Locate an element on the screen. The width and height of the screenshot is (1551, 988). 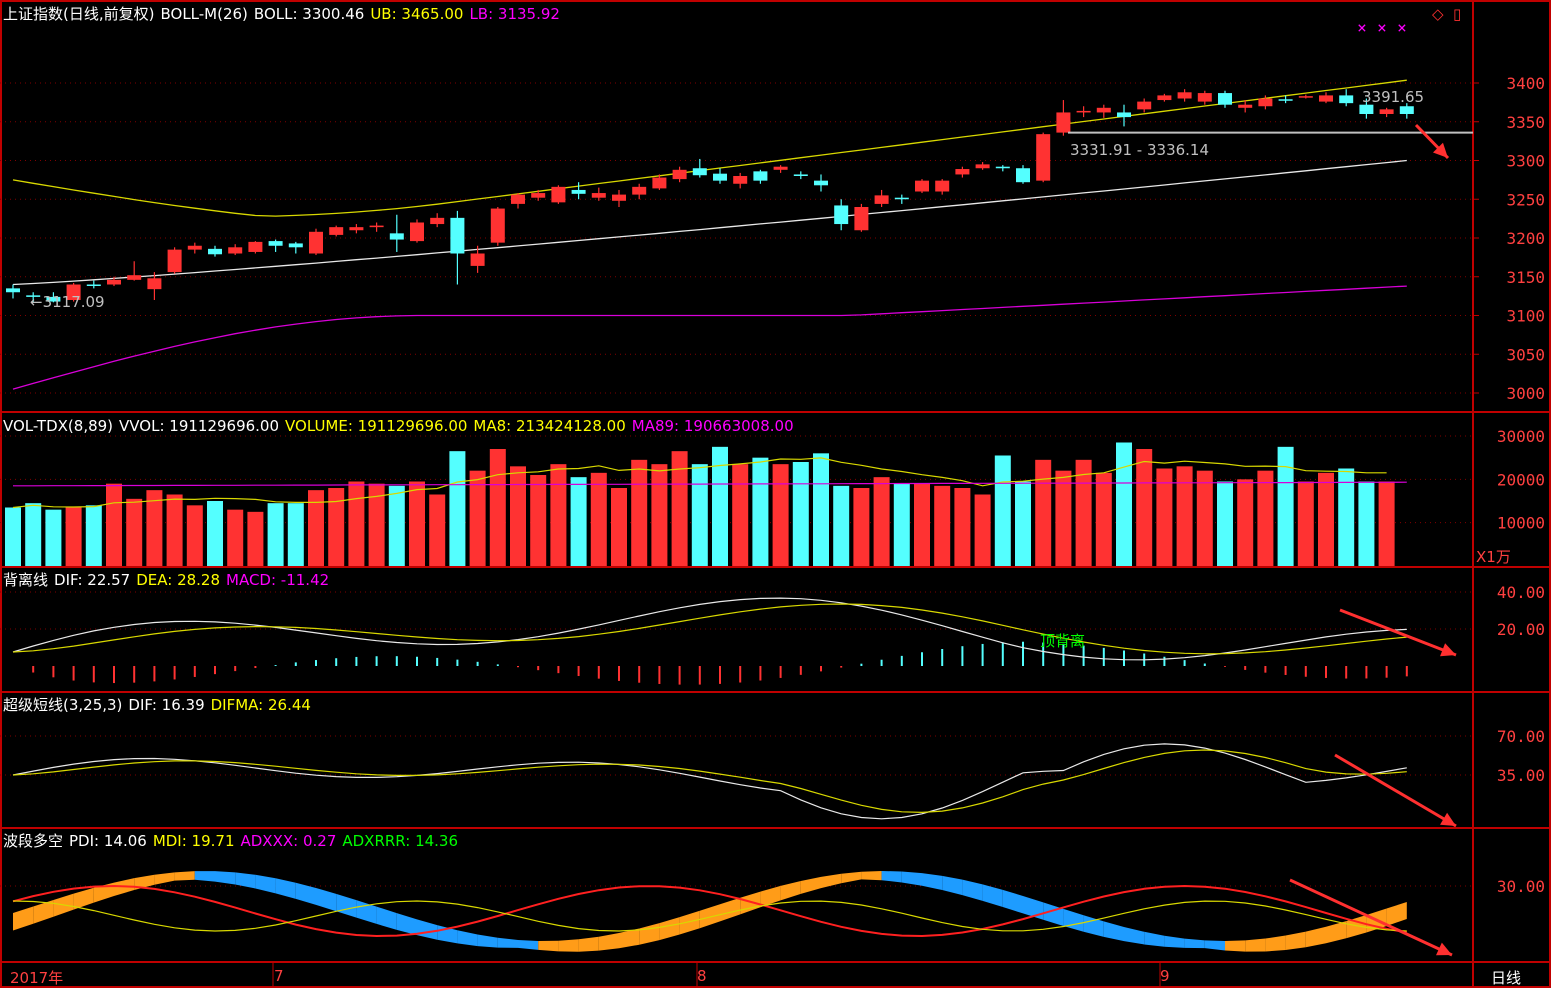
price-tick-label: 3200 is located at coordinates (1525, 238).